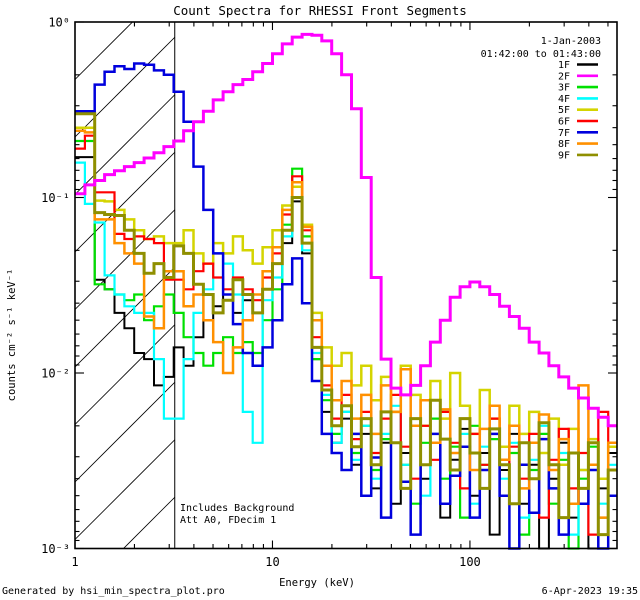  What do you see at coordinates (470, 562) in the screenshot?
I see `x-tick-label: 100` at bounding box center [470, 562].